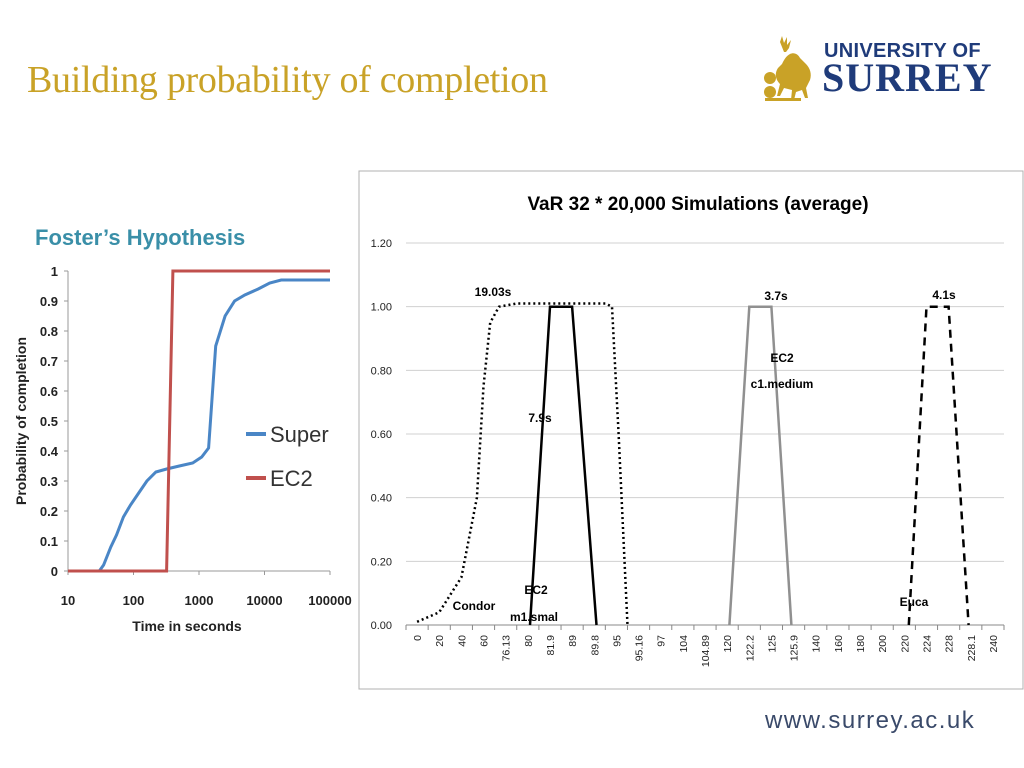 The image size is (1024, 768). Describe the element at coordinates (817, 644) in the screenshot. I see `x-tick-label: 140` at that location.